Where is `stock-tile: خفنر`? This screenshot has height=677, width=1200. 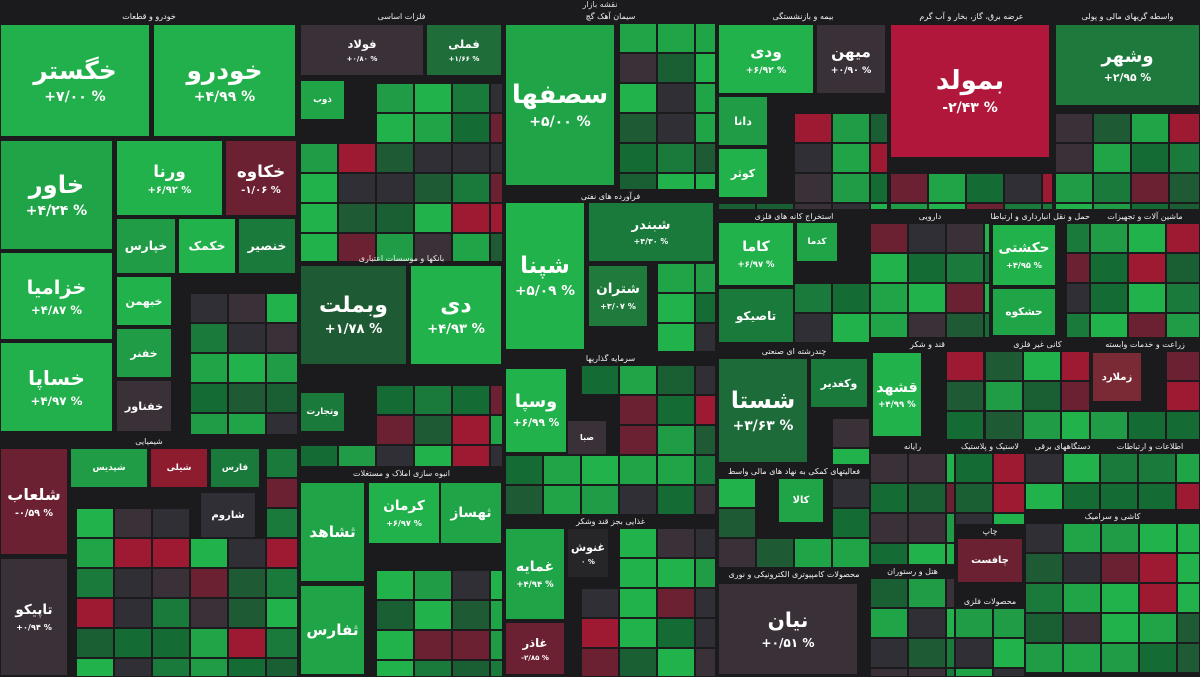 stock-tile: خفنر is located at coordinates (144, 353).